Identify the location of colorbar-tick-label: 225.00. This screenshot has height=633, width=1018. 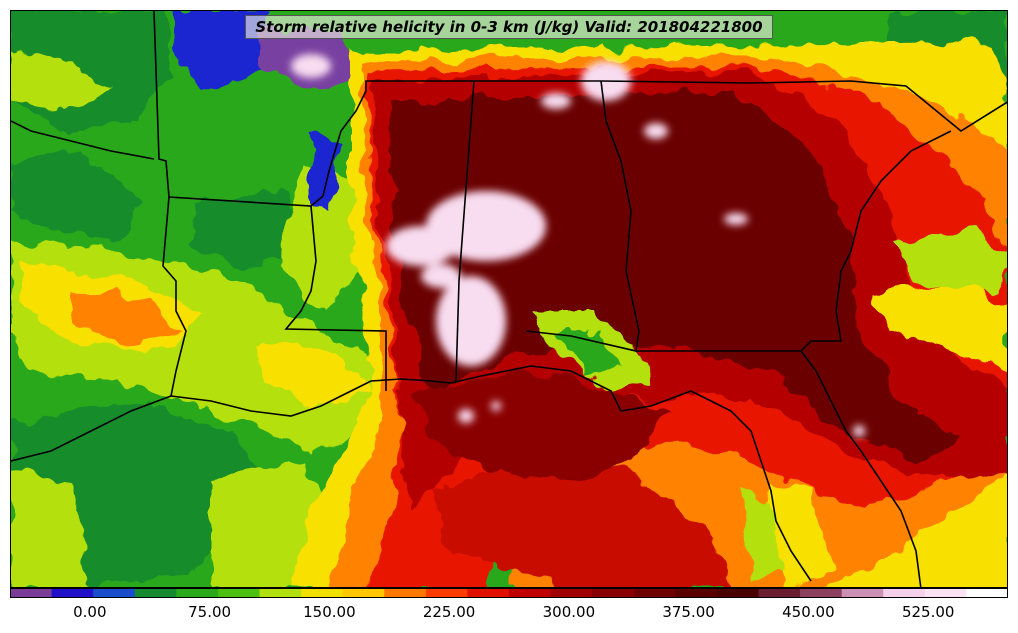
(449, 612).